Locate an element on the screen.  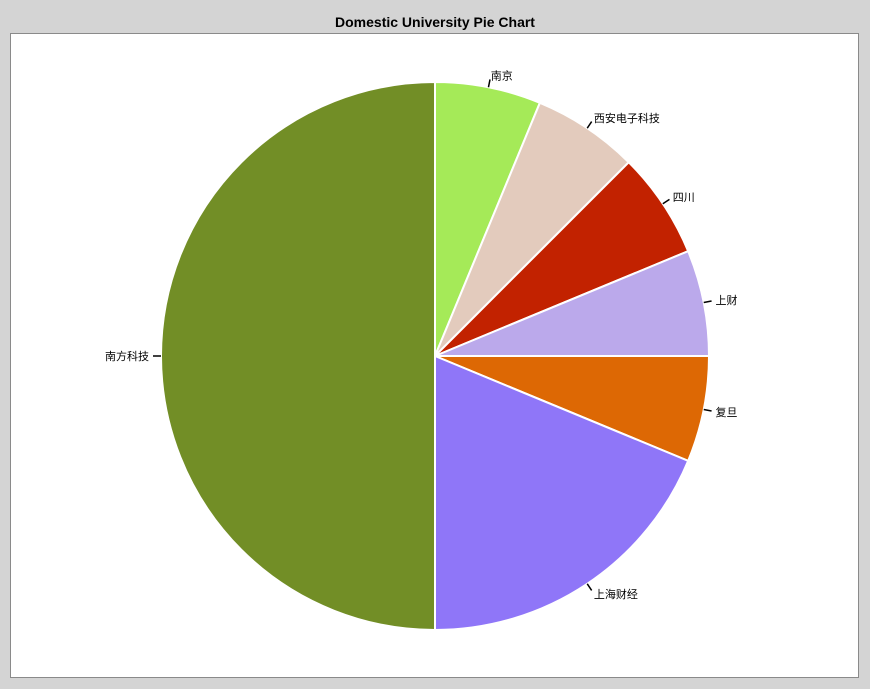
slice-label: 上财 is located at coordinates (727, 300).